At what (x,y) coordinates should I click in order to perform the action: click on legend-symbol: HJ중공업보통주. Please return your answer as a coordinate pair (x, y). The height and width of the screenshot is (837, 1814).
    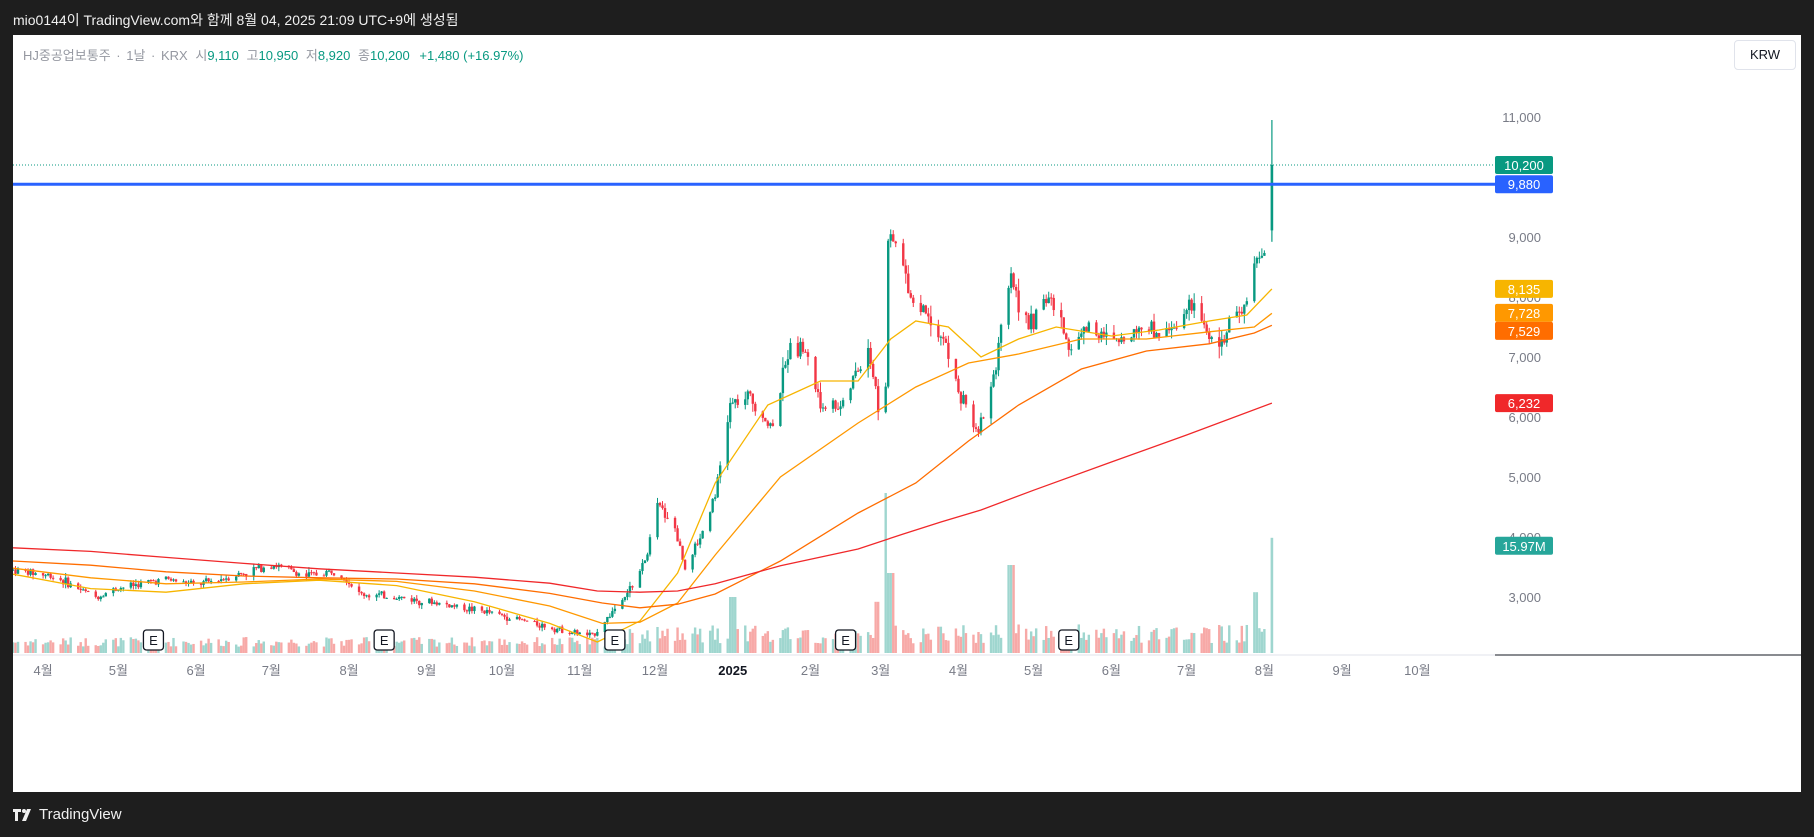
    Looking at the image, I should click on (67, 55).